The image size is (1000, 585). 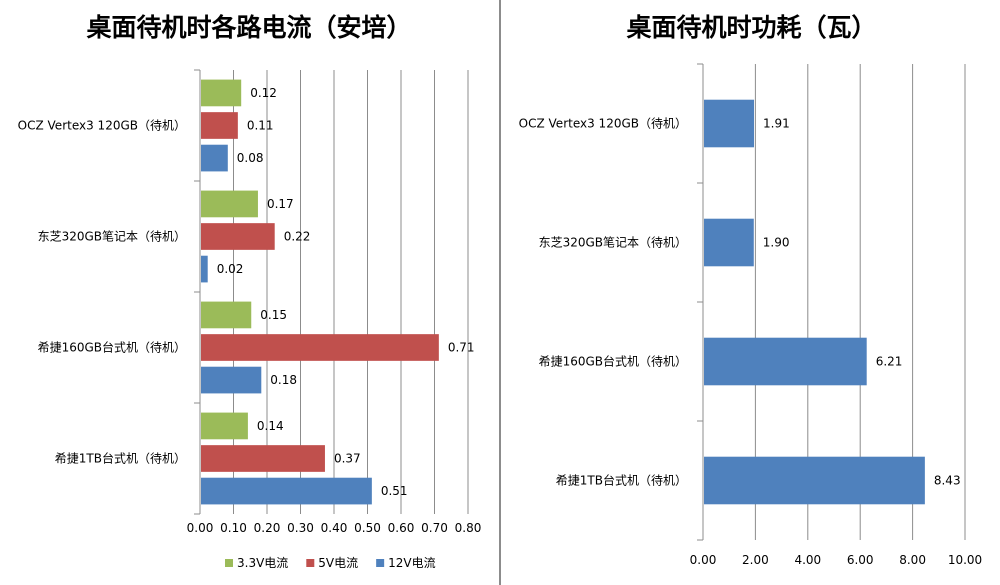 I want to click on x-tick-label: 0.80, so click(x=468, y=528).